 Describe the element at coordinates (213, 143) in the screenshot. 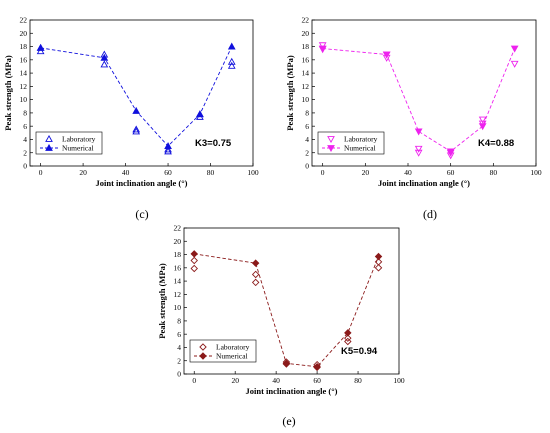

I see `k-annotation: K3=0.75` at that location.